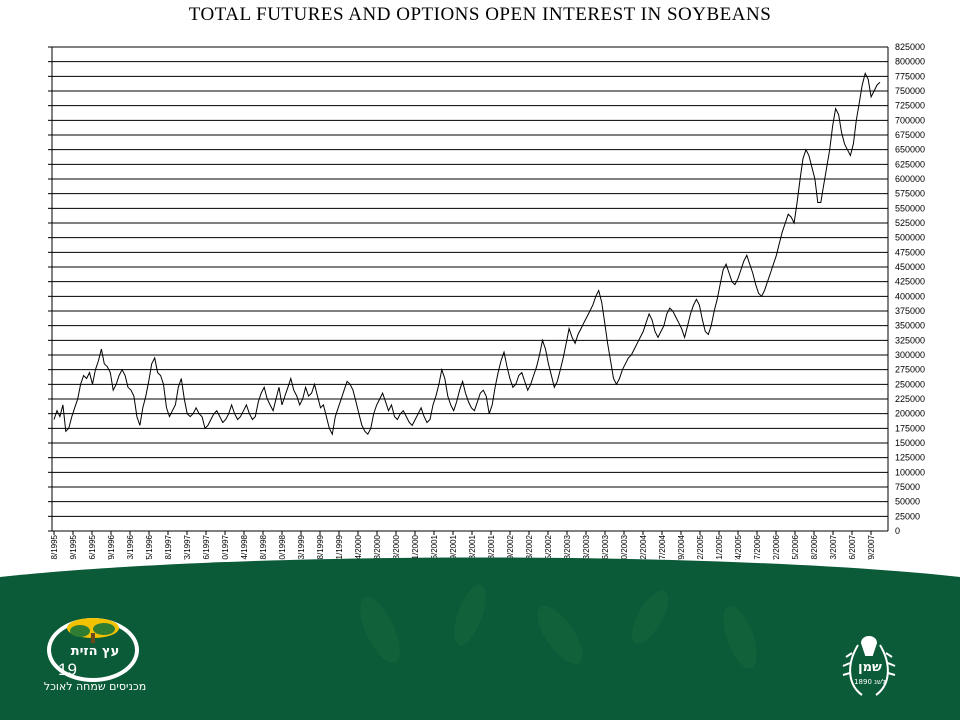  What do you see at coordinates (491, 547) in the screenshot?
I see `x-tick-label: 12/28/2001` at bounding box center [491, 547].